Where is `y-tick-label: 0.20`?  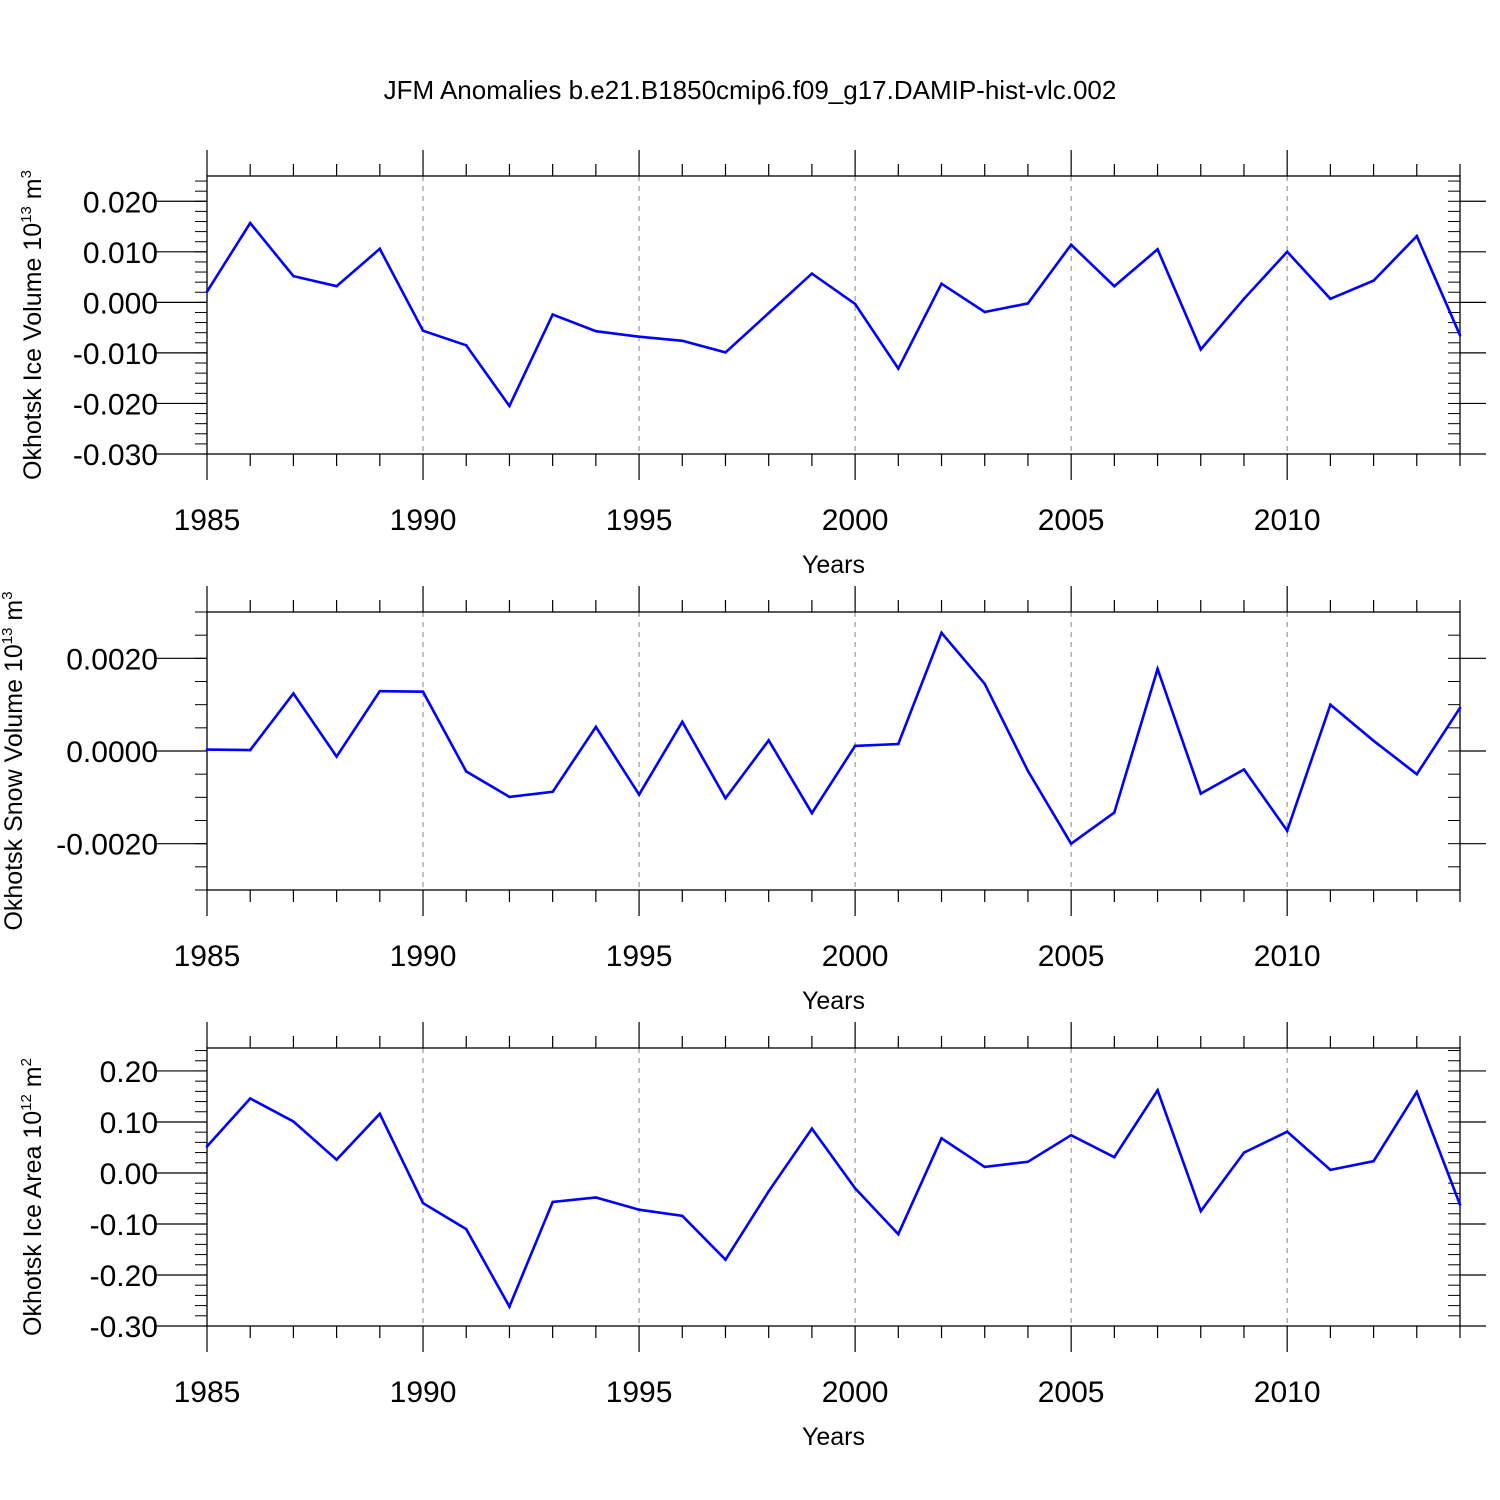
y-tick-label: 0.20 is located at coordinates (129, 1072).